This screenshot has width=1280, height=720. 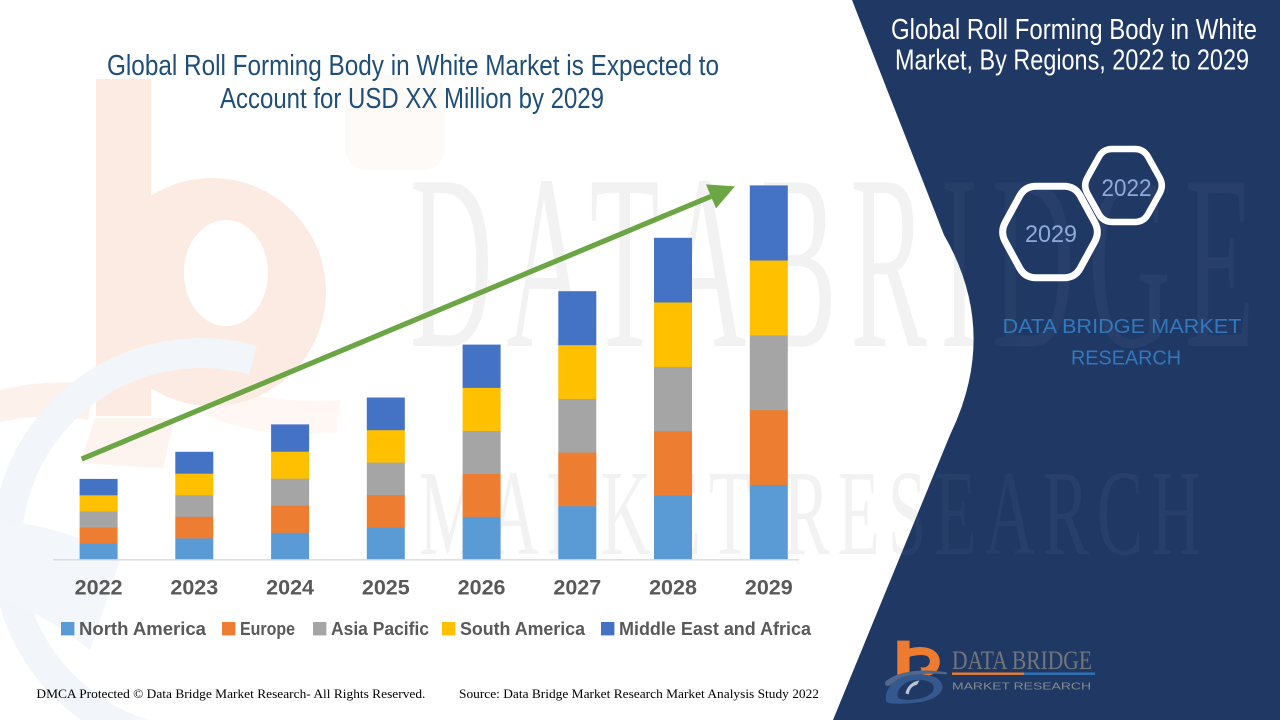 What do you see at coordinates (267, 629) in the screenshot?
I see `svg-text: Europe` at bounding box center [267, 629].